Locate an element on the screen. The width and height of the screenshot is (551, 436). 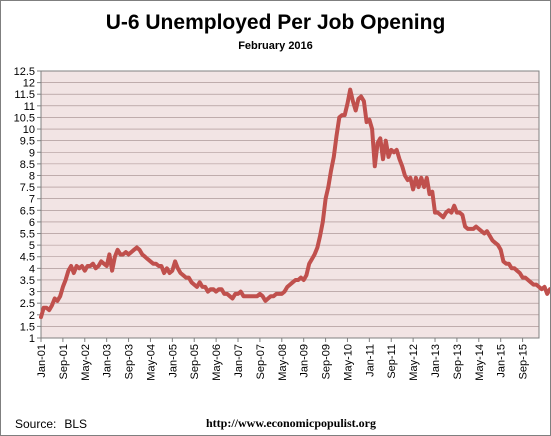
x-tick-label: May-12 is located at coordinates (414, 362).